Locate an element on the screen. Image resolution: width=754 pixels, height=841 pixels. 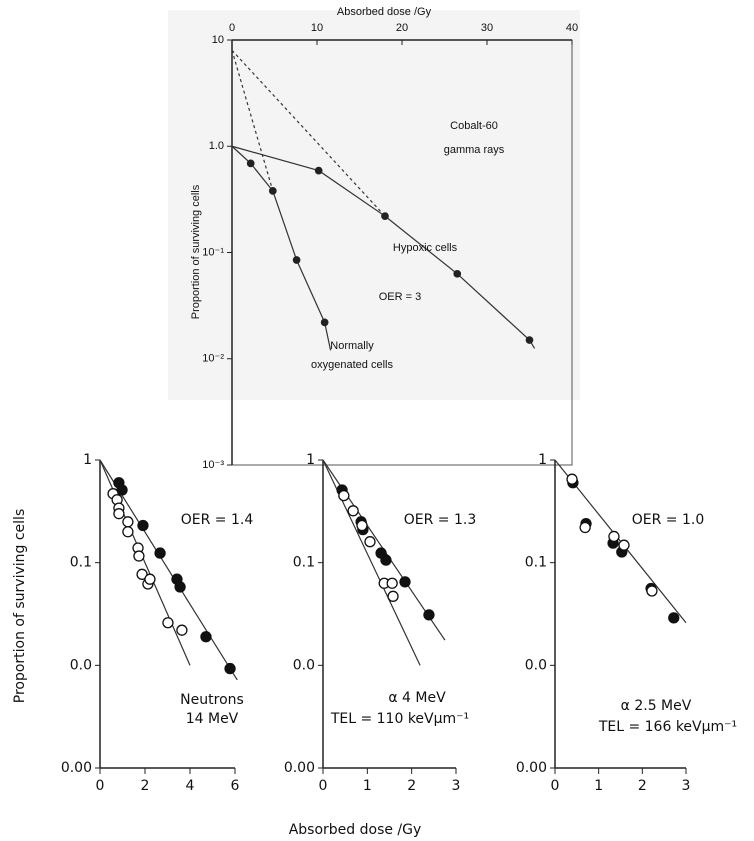
annotation: OER = 1.4 is located at coordinates (217, 520).